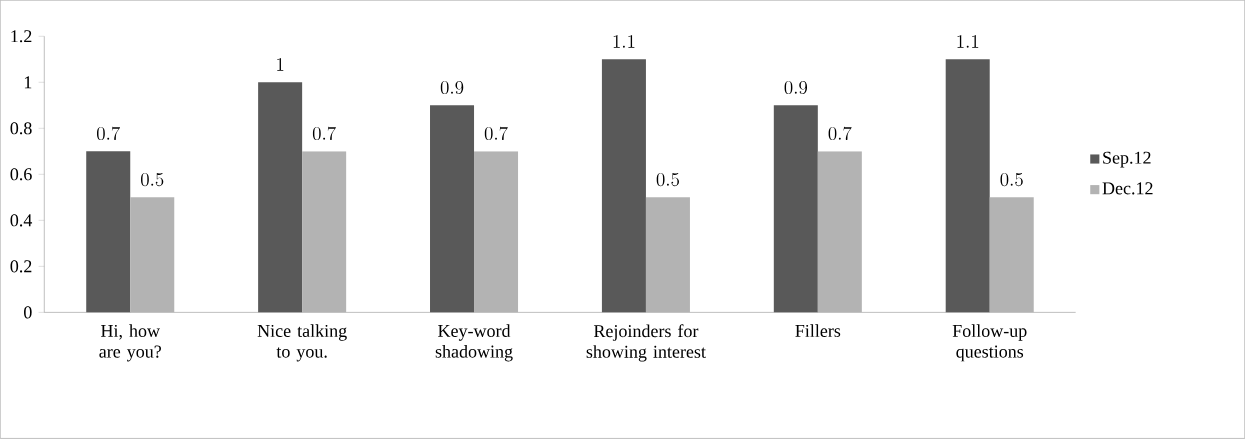 This screenshot has height=439, width=1245. What do you see at coordinates (280, 64) in the screenshot?
I see `data-label: 1` at bounding box center [280, 64].